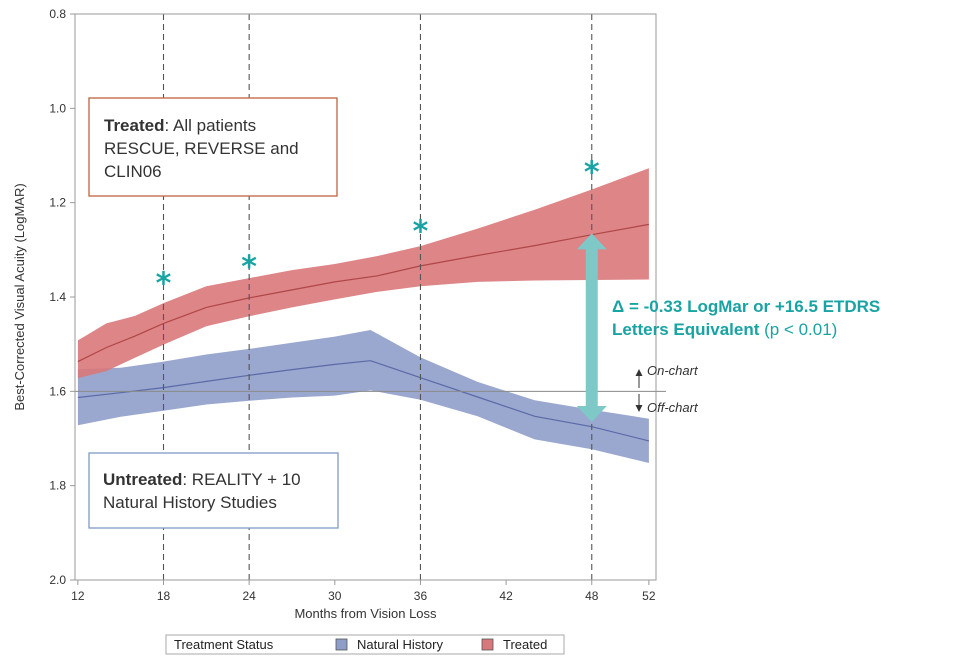  What do you see at coordinates (164, 596) in the screenshot?
I see `x-tick-label: 18` at bounding box center [164, 596].